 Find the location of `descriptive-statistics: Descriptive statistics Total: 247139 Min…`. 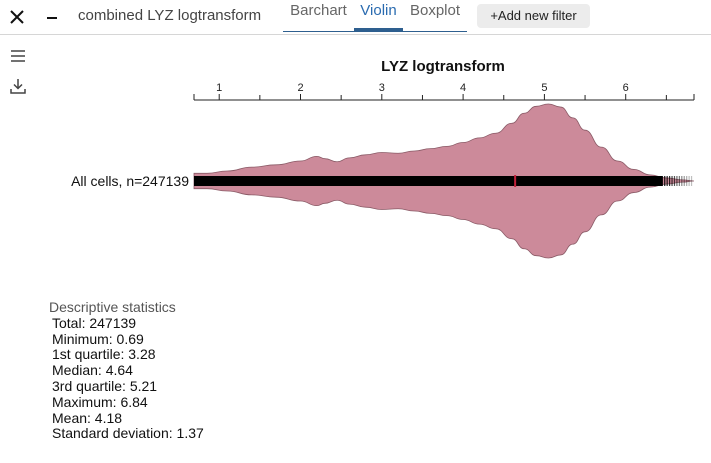

descriptive-statistics: Descriptive statistics Total: 247139 Min… is located at coordinates (126, 370).